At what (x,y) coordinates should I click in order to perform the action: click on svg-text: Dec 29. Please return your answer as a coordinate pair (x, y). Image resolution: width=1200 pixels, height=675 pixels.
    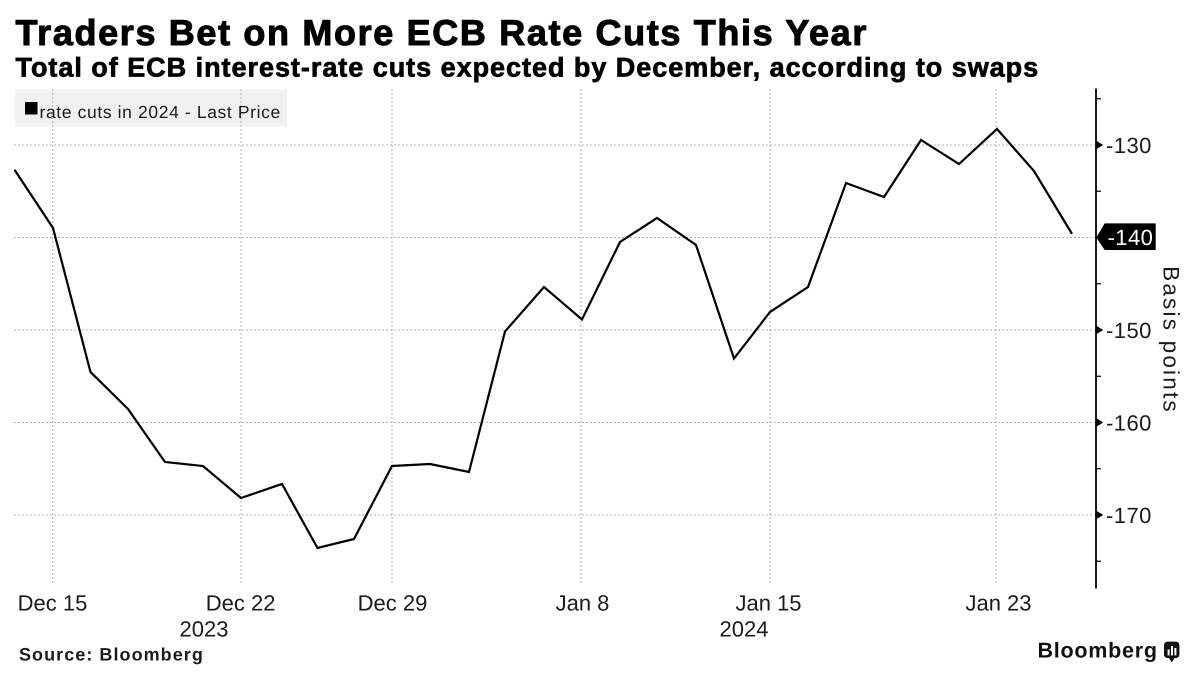
    Looking at the image, I should click on (393, 603).